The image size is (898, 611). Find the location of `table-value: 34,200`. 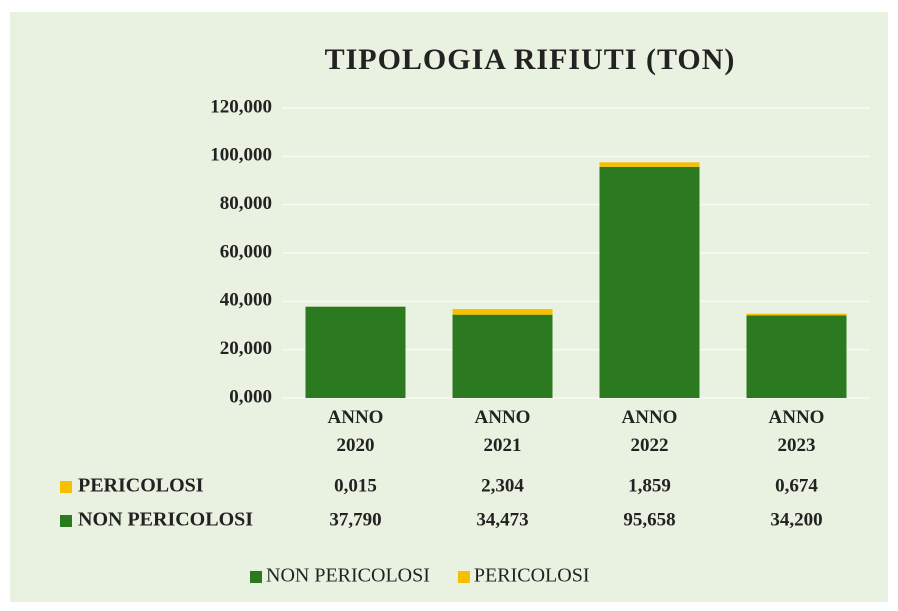

table-value: 34,200 is located at coordinates (796, 519).